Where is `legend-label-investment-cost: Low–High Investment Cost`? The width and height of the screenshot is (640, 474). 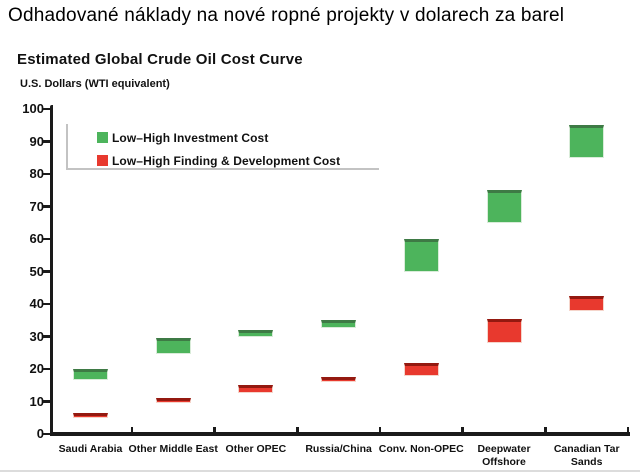
legend-label-investment-cost: Low–High Investment Cost is located at coordinates (190, 137).